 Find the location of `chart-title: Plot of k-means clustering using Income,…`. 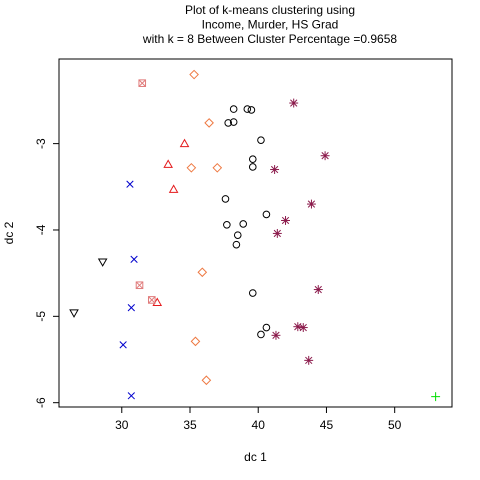

chart-title: Plot of k-means clustering using Income,… is located at coordinates (269, 24).